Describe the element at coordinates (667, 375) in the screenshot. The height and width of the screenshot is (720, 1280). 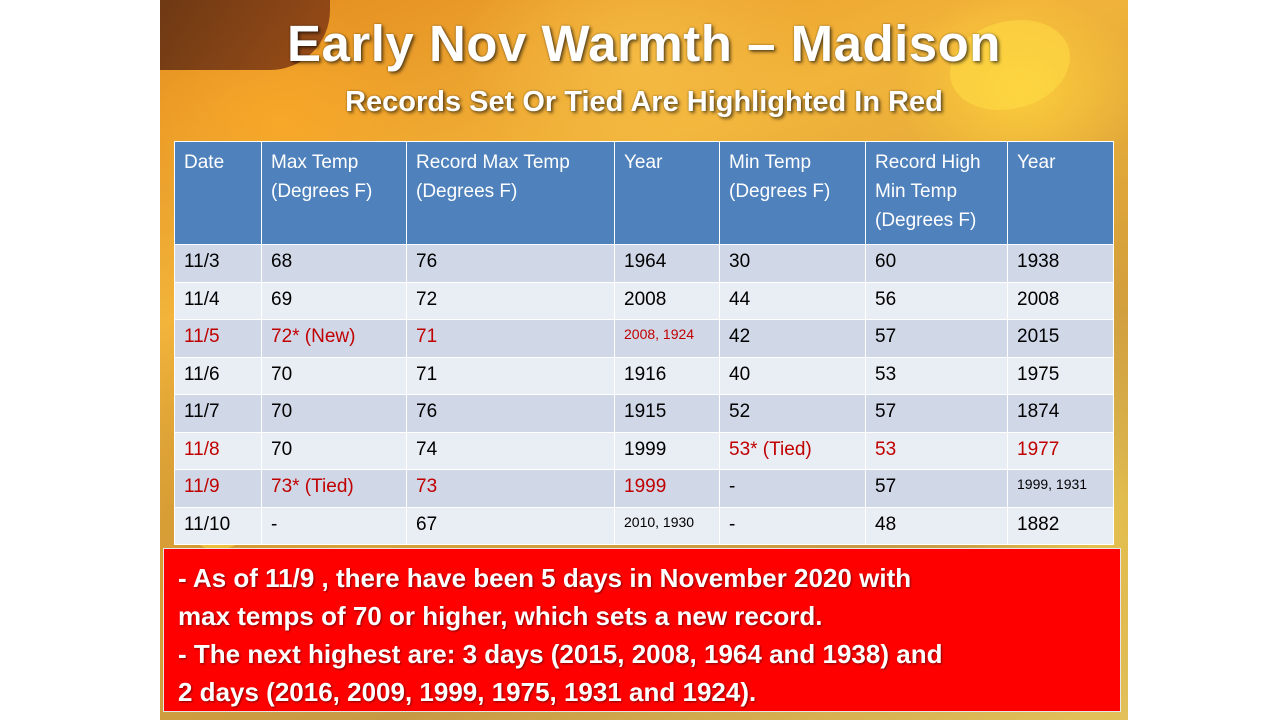
I see `table-cell: 1916` at that location.